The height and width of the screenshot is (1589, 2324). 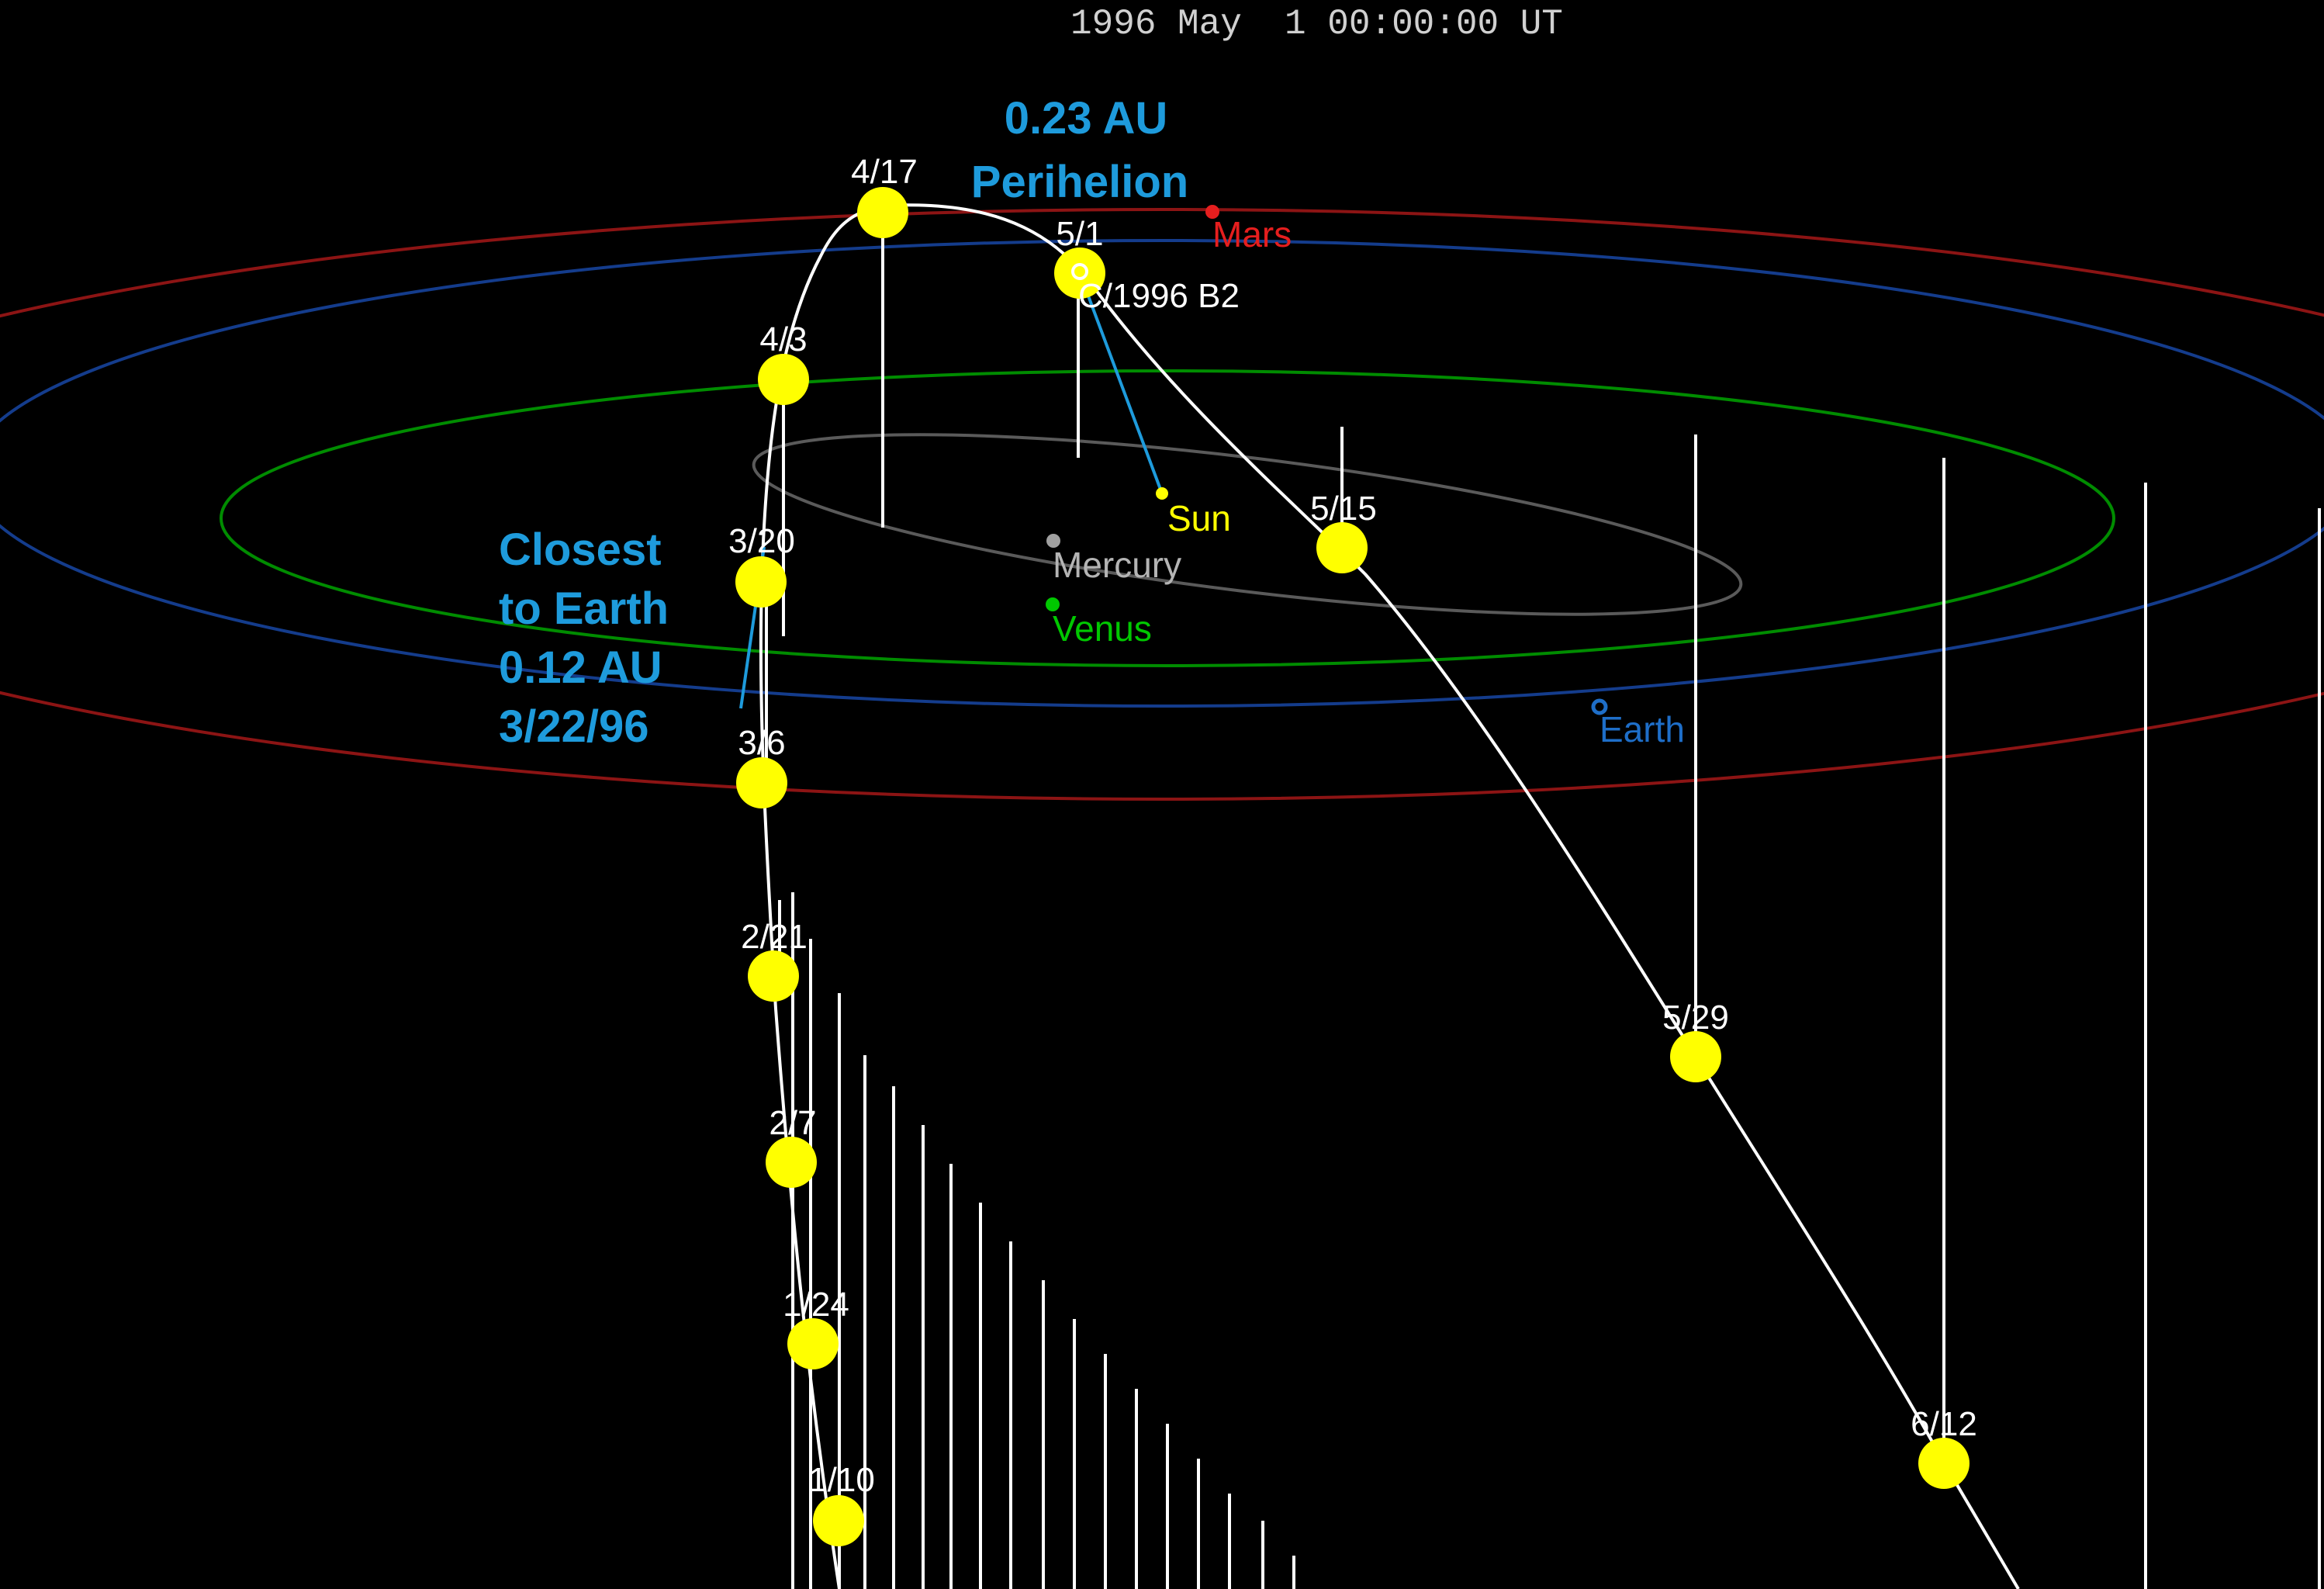 I want to click on date-label-1-24: 1/24, so click(x=816, y=1305).